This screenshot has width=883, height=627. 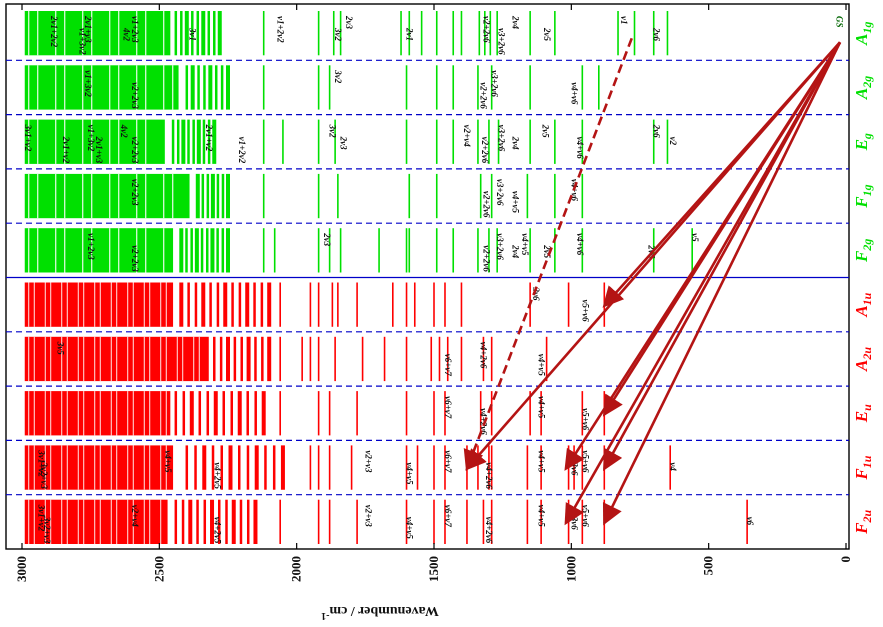 I want to click on state-label: 2ν1, so click(x=410, y=34).